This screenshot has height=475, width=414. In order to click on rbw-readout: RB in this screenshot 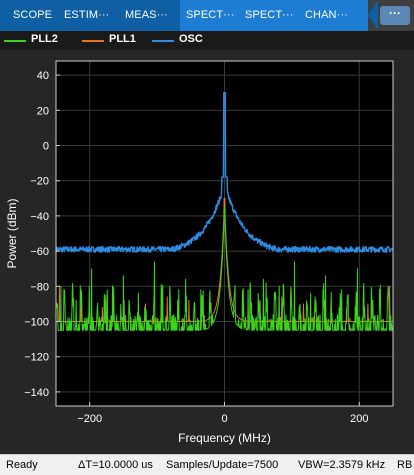, I will do `click(405, 465)`.